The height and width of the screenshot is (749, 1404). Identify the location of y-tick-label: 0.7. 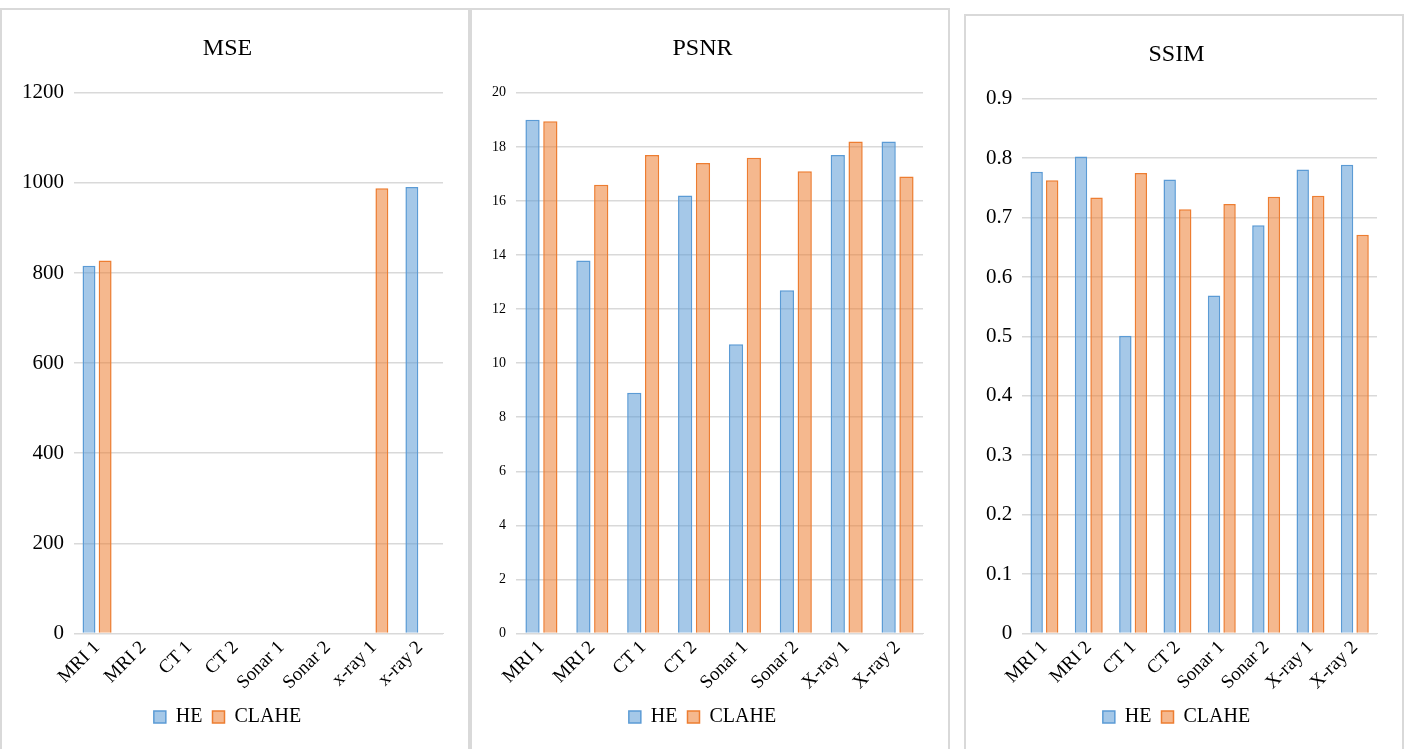
(999, 216).